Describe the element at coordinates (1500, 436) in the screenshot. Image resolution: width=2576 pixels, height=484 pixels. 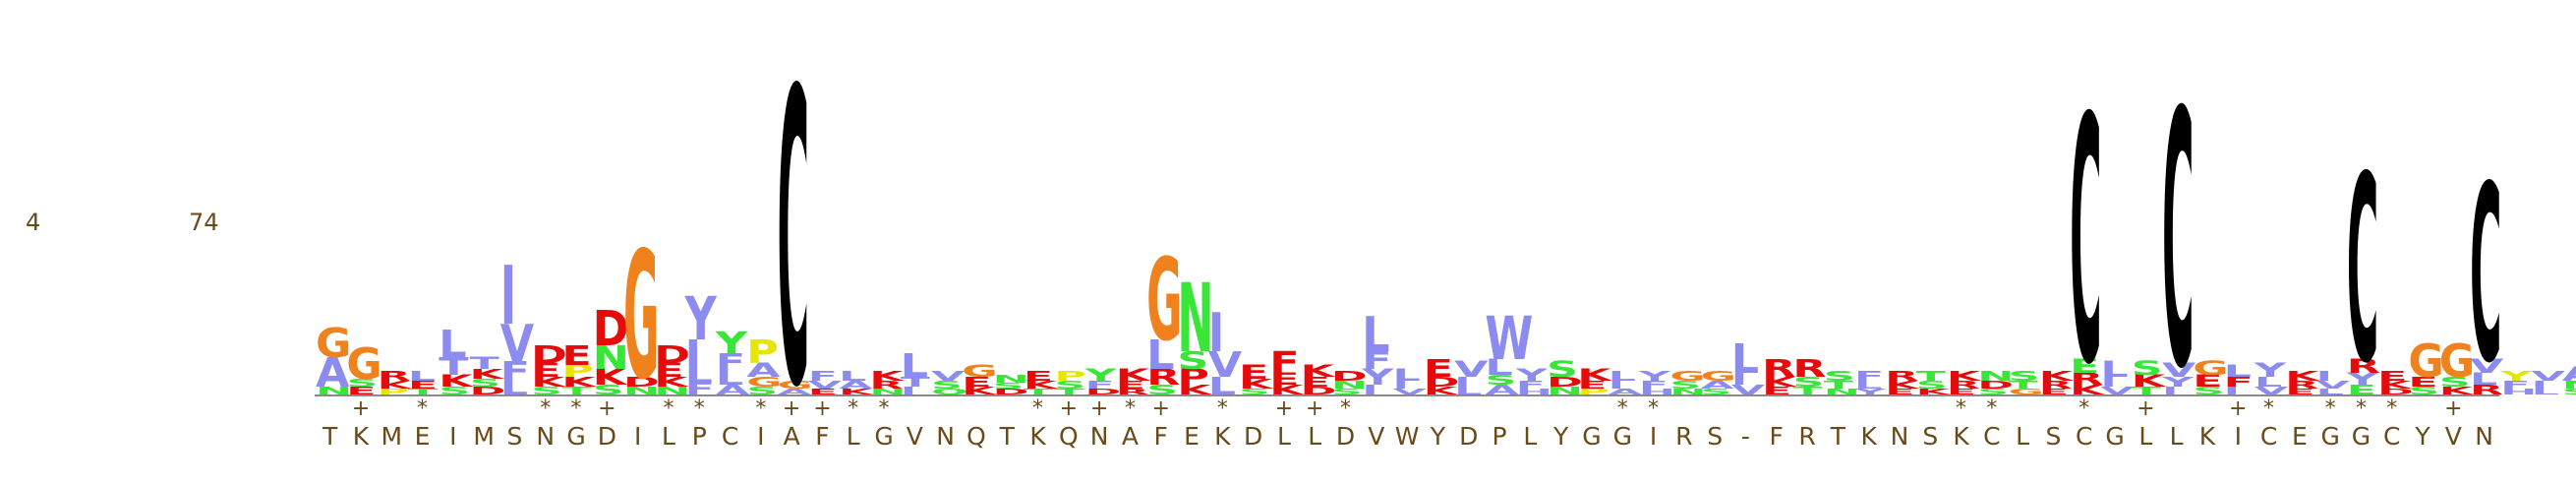
I see `consensus-residue: P` at that location.